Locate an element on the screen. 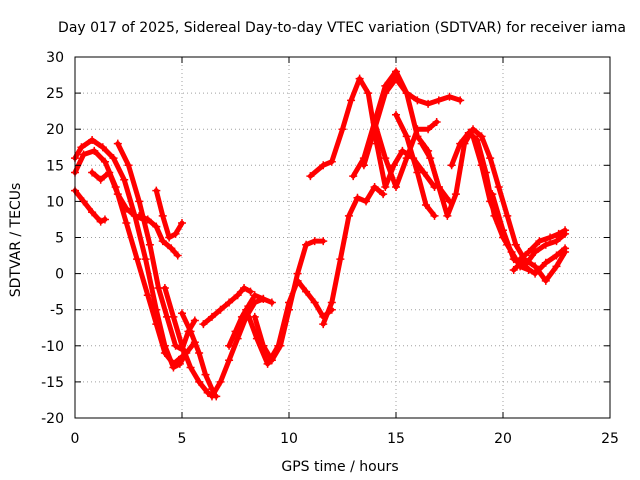  x-axis-title: GPS time / hours is located at coordinates (339, 467).